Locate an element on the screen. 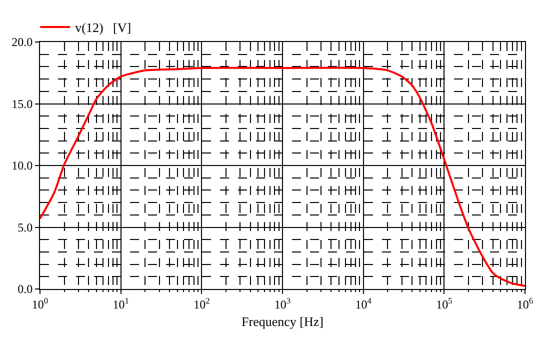  x-tick-label: 10$^{4}$ is located at coordinates (363, 304).